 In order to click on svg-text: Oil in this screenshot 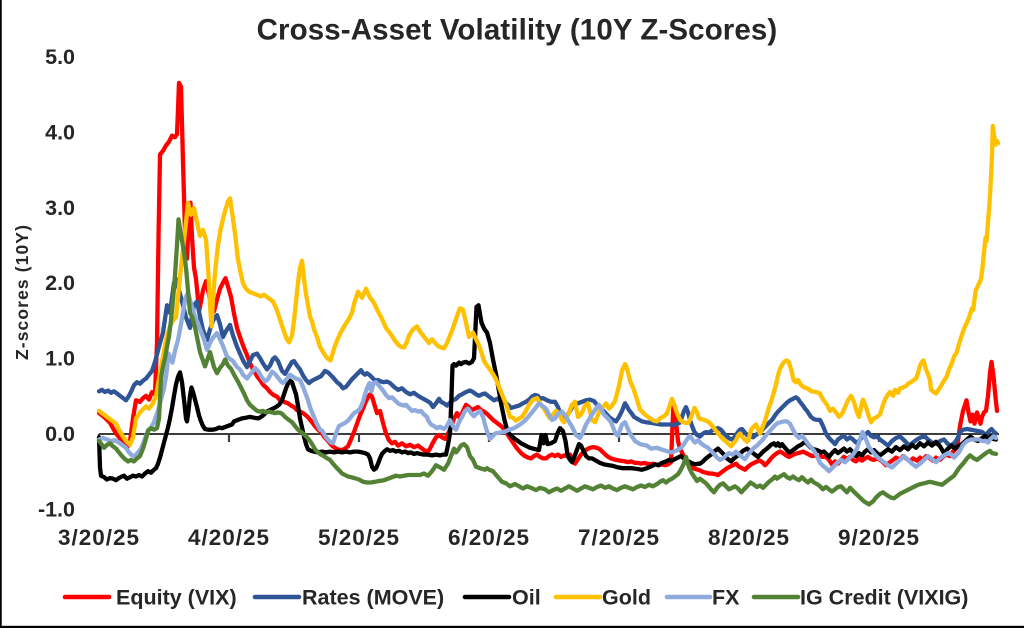, I will do `click(526, 598)`.